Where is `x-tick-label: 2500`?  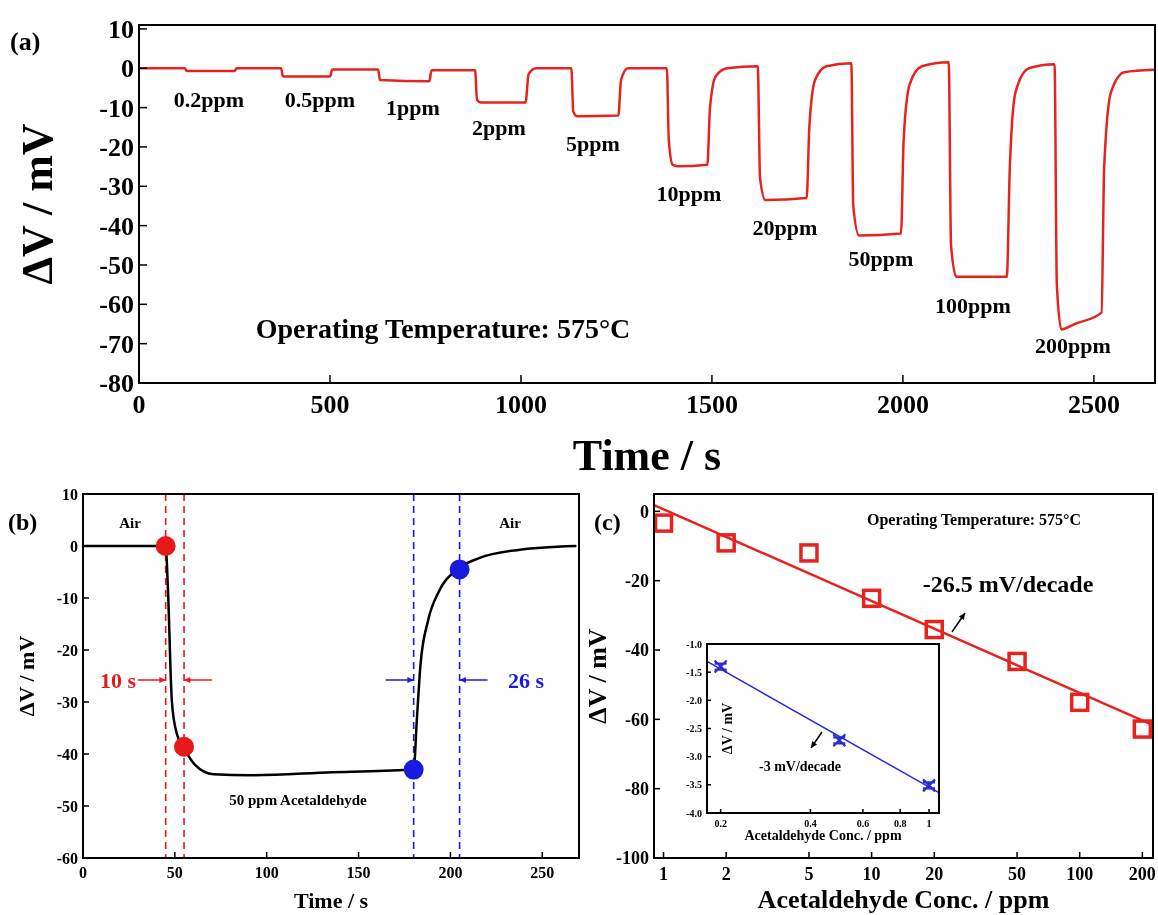 x-tick-label: 2500 is located at coordinates (1093, 404).